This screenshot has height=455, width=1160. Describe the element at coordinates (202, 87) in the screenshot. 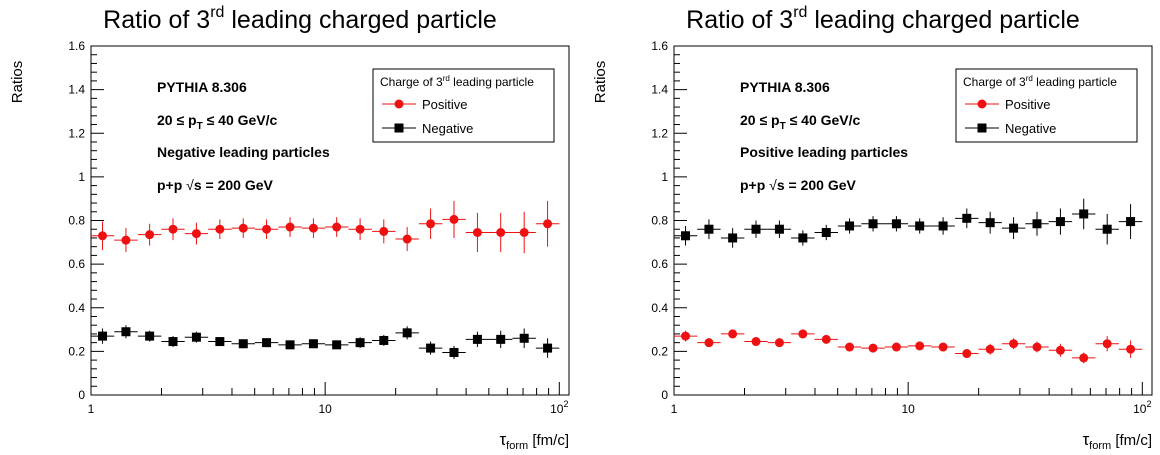

I see `annotation-generator: PYTHIA 8.306` at that location.